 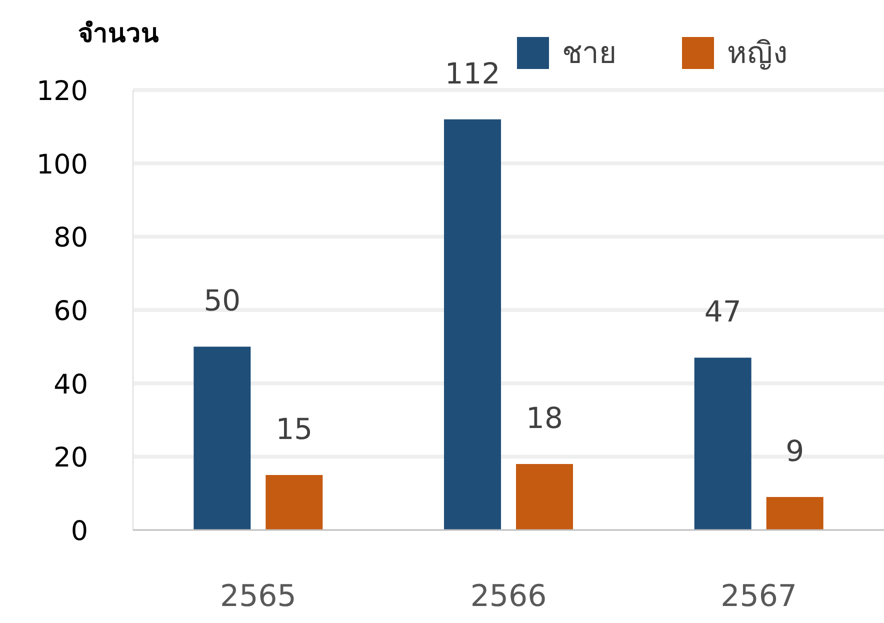 I want to click on x-tick-label: 2566, so click(x=508, y=596).